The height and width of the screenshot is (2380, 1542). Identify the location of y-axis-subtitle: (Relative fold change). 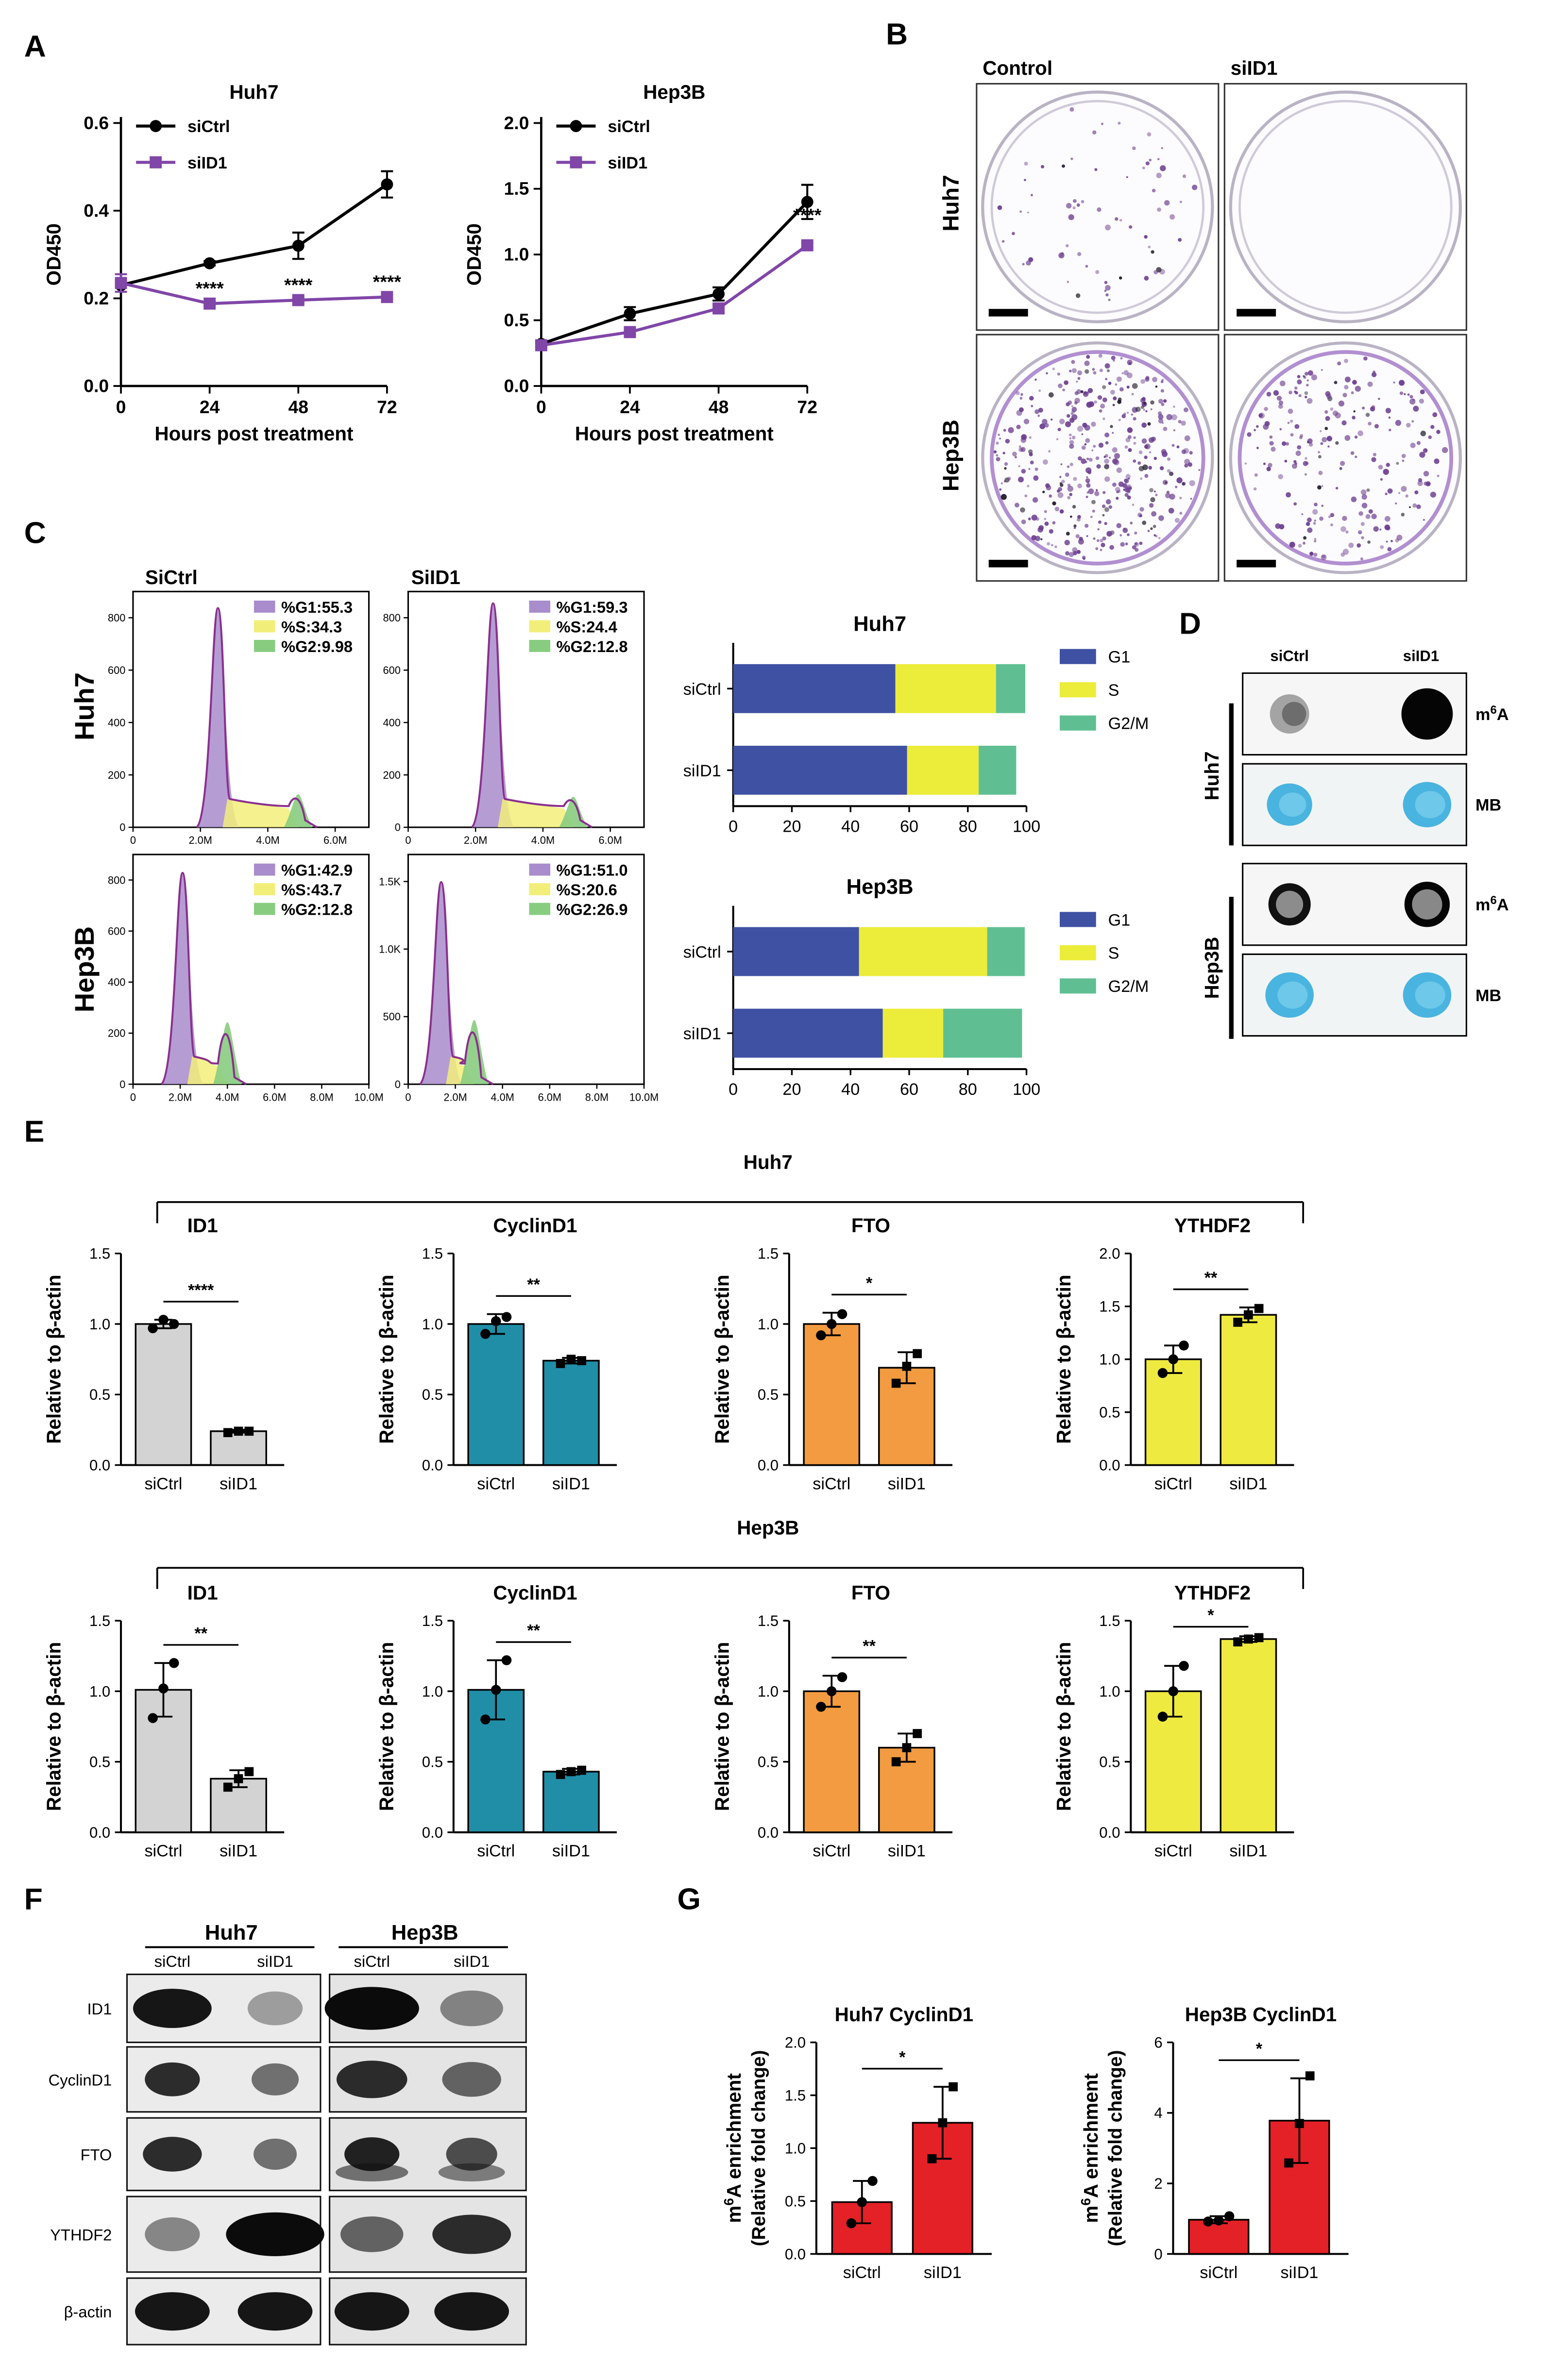
(758, 2148).